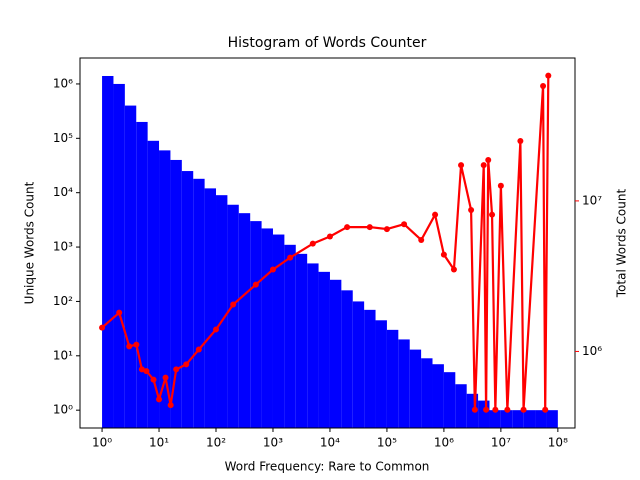 This screenshot has width=640, height=480. I want to click on y-tick-label: 10⁴, so click(63, 192).